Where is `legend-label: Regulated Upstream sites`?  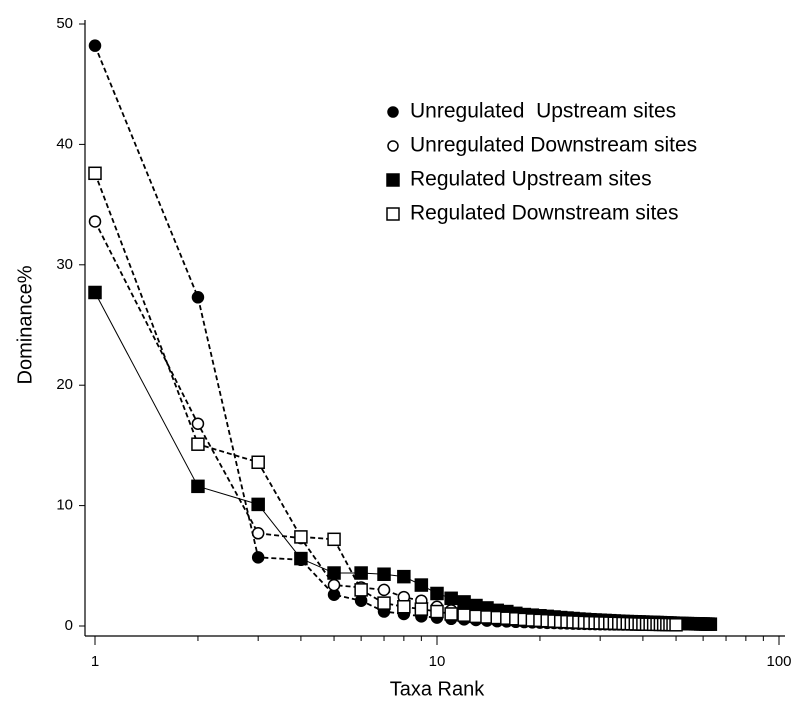 legend-label: Regulated Upstream sites is located at coordinates (531, 179).